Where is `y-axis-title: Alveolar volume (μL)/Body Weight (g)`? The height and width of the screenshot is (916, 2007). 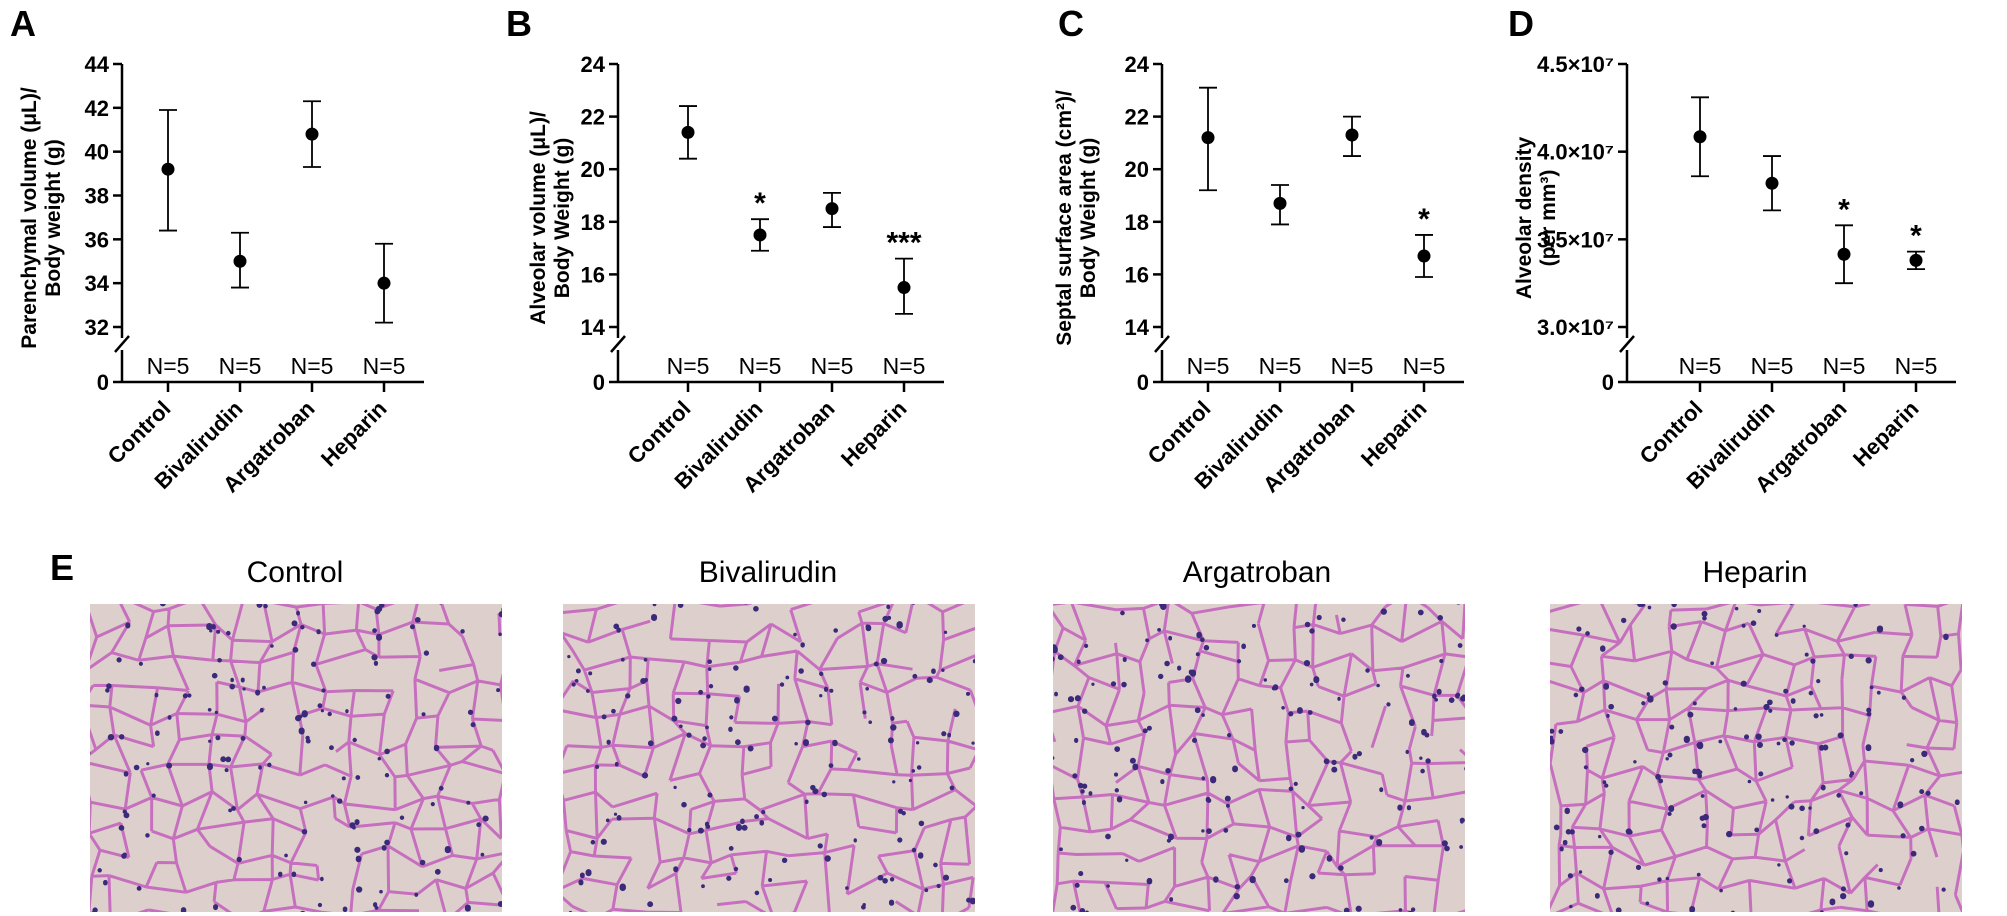
y-axis-title: Alveolar volume (μL)/Body Weight (g) is located at coordinates (550, 218).